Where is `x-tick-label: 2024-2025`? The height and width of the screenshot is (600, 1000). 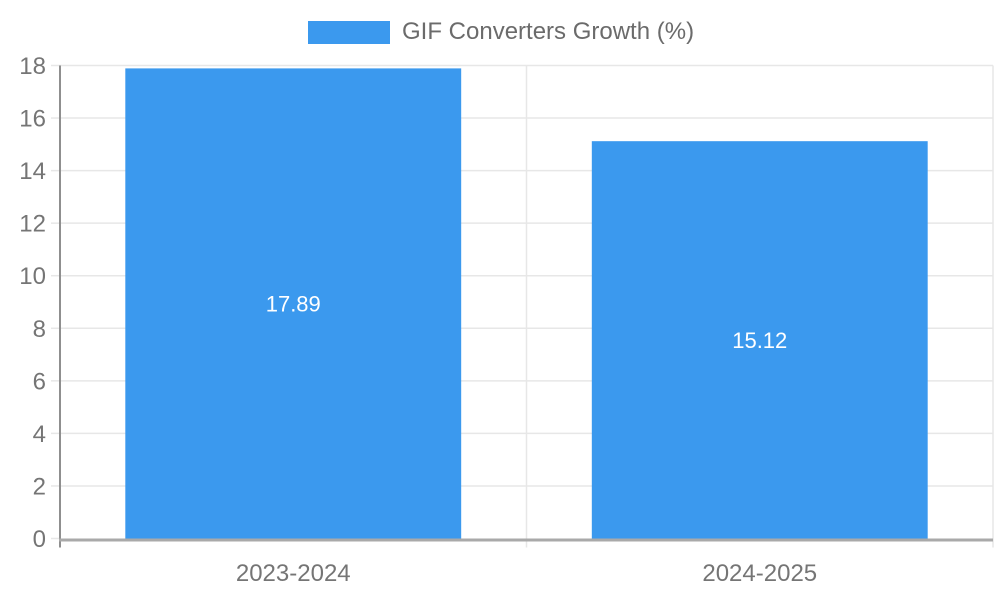 x-tick-label: 2024-2025 is located at coordinates (759, 573).